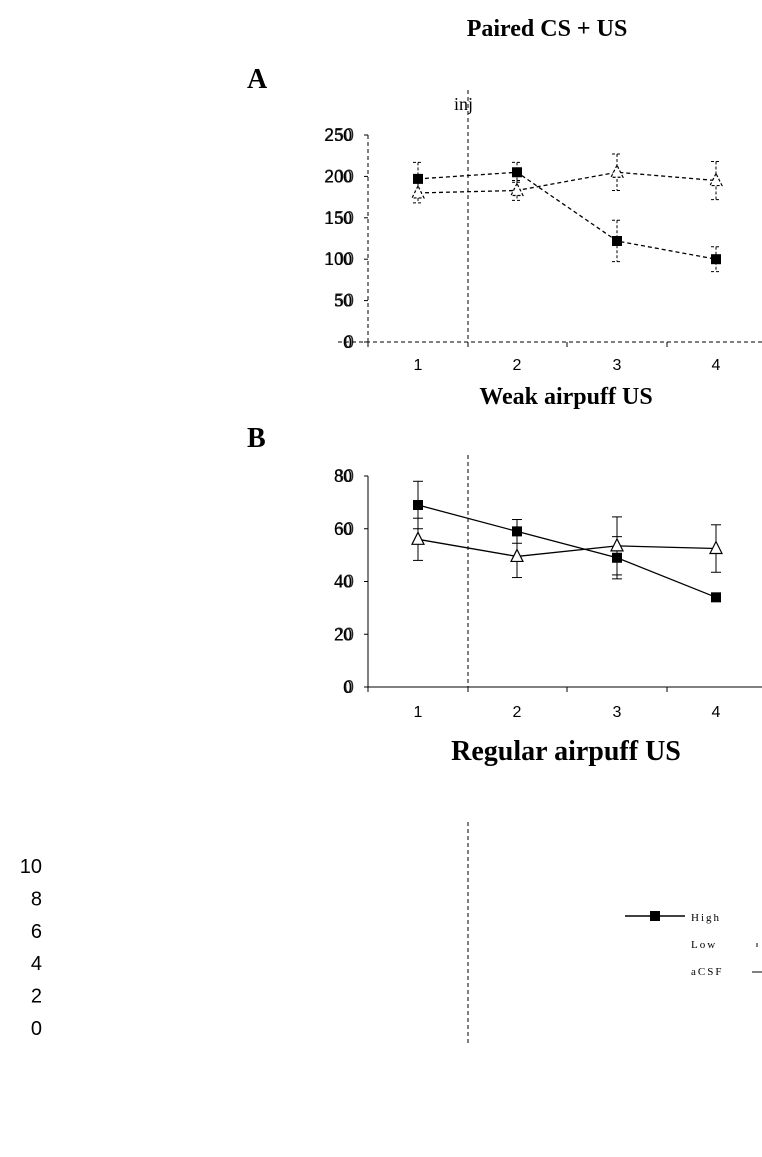 This screenshot has width=762, height=1157. I want to click on panel-a-label: A, so click(257, 79).